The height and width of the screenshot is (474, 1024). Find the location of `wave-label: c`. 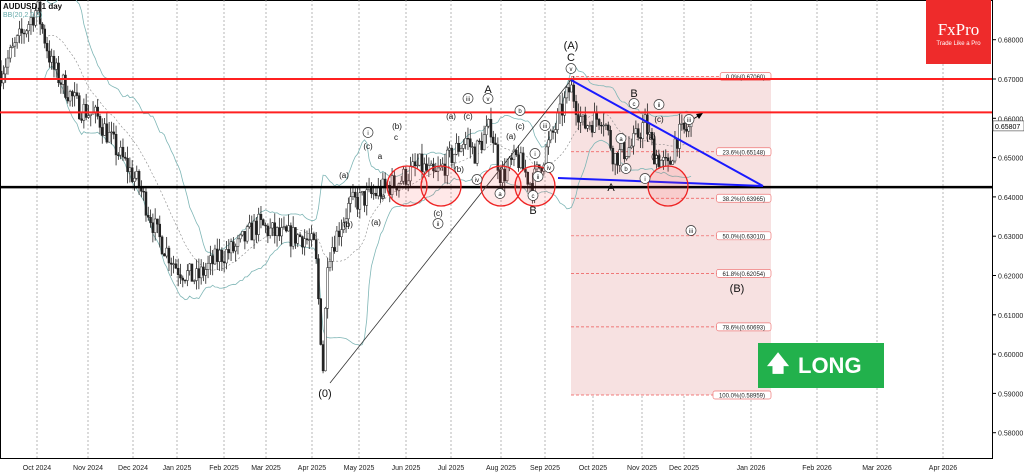

wave-label: c is located at coordinates (533, 197).